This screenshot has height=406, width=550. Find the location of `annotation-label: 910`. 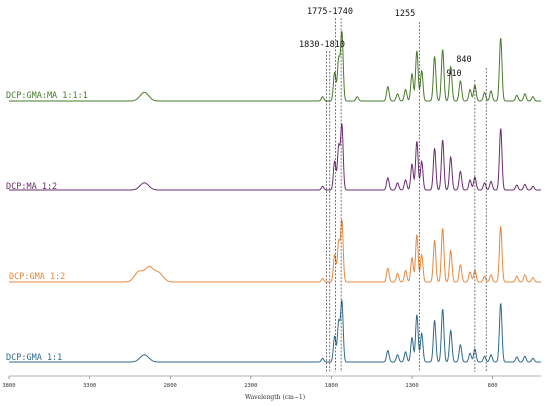

annotation-label: 910 is located at coordinates (453, 74).